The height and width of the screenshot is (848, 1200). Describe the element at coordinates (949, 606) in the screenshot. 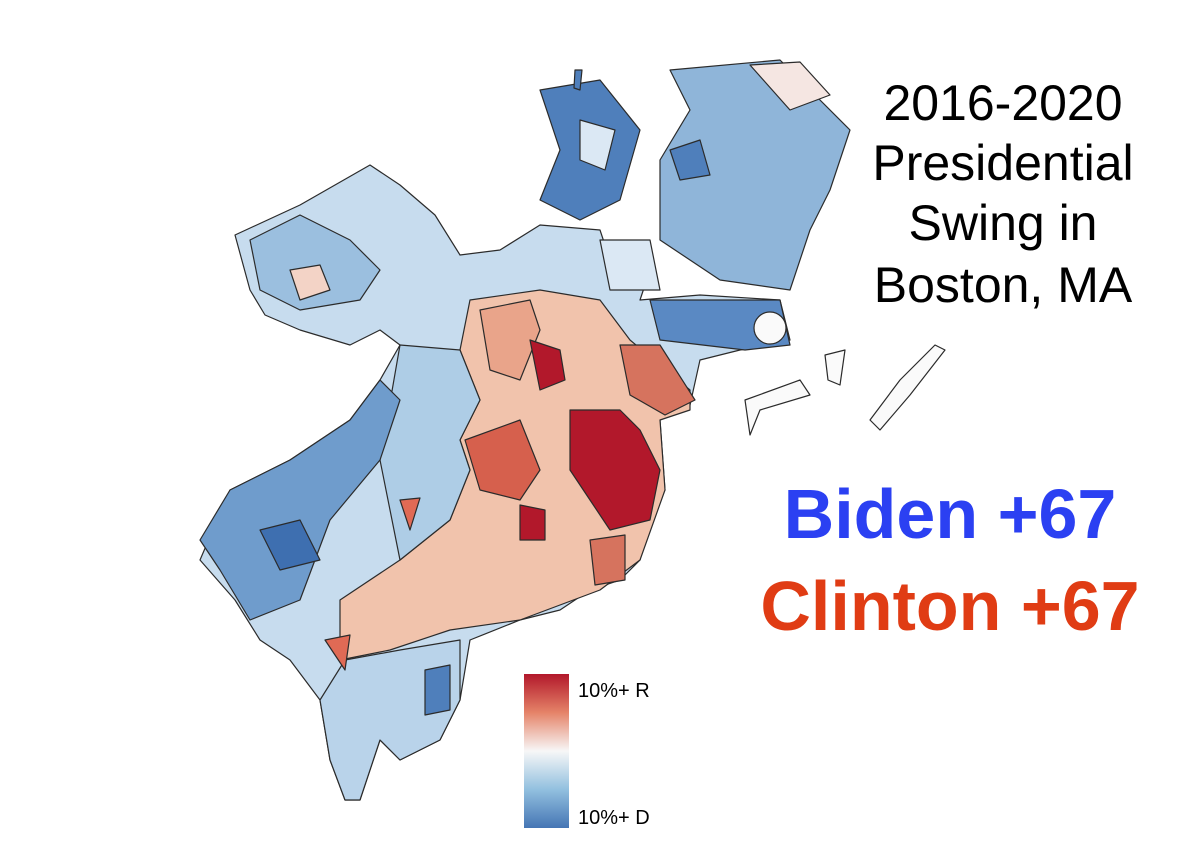

I see `result-label: Clinton +67` at that location.